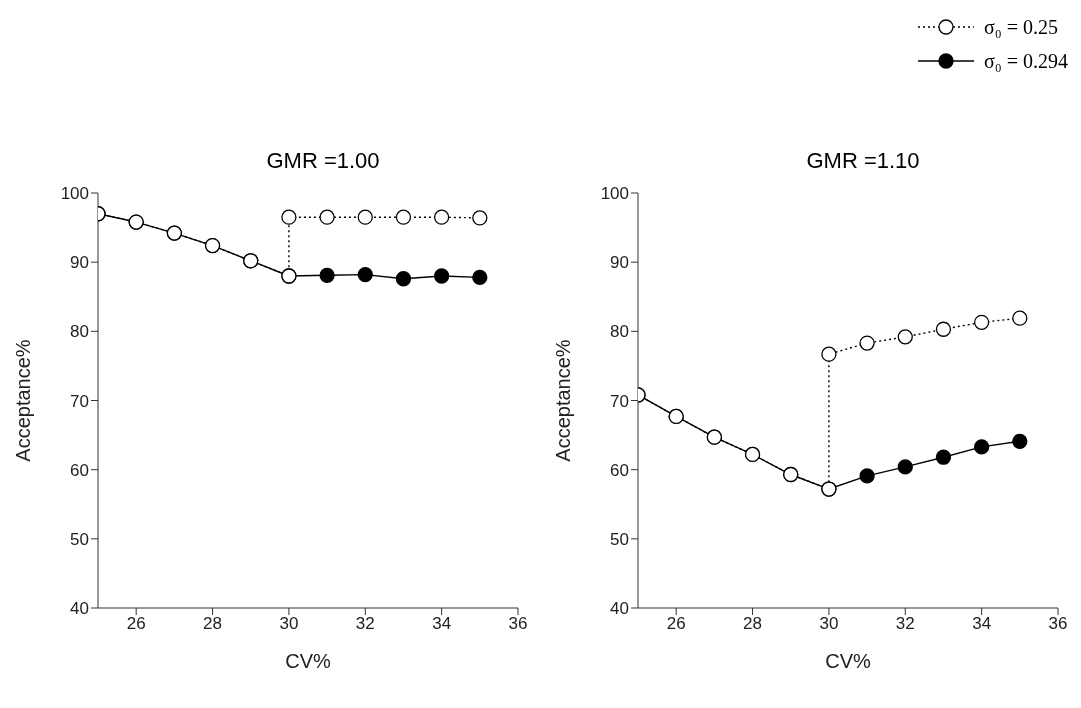  What do you see at coordinates (1025, 61) in the screenshot?
I see `legend-label: σ₀ = 0.294` at bounding box center [1025, 61].